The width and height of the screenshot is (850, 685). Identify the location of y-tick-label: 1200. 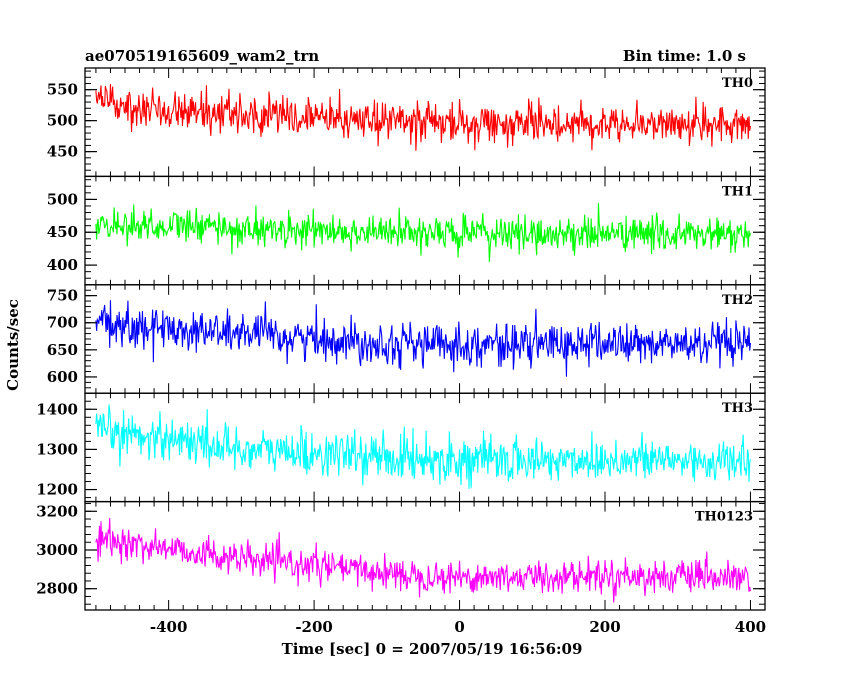
(57, 490).